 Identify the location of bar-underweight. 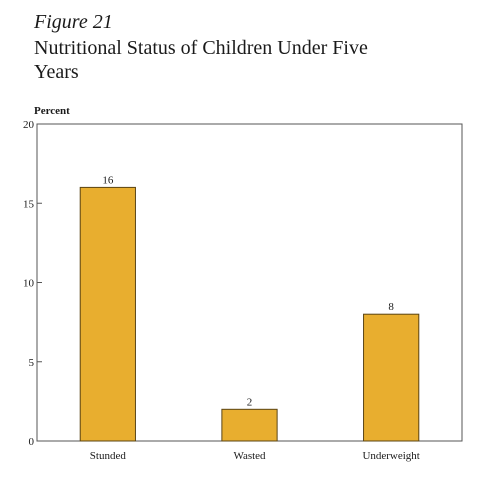
(391, 377).